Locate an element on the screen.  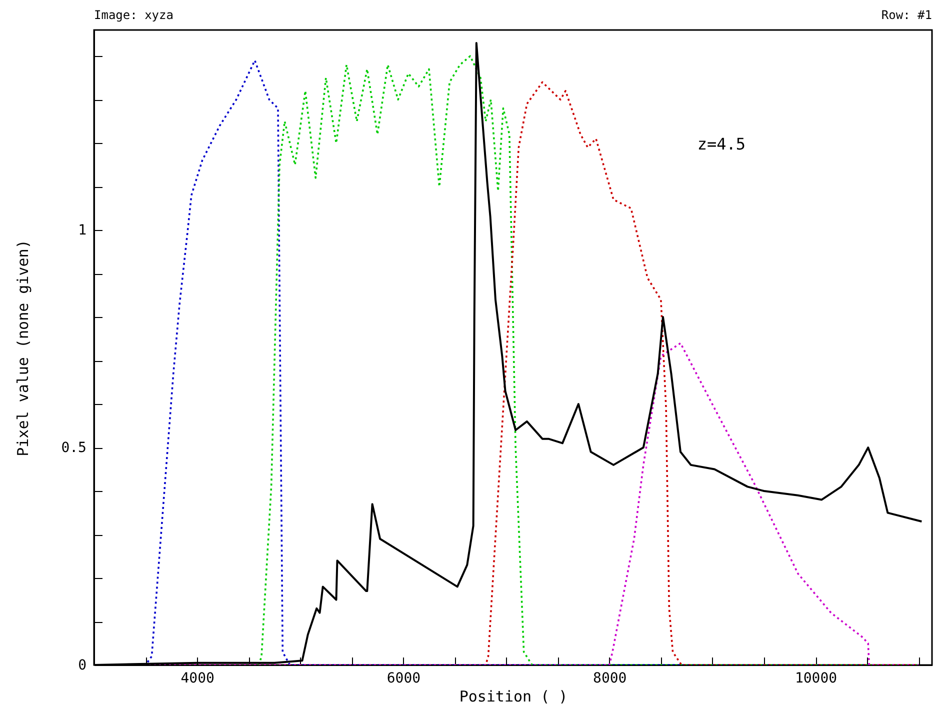
x-tick-label: 4000 is located at coordinates (197, 678).